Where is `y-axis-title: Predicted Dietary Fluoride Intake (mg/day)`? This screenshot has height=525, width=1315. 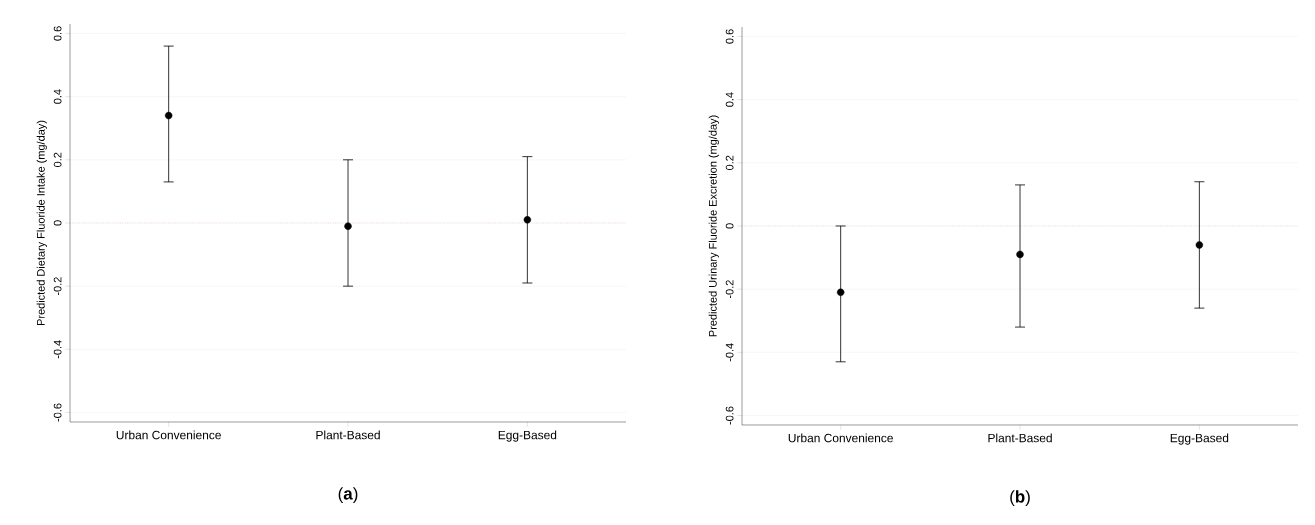
y-axis-title: Predicted Dietary Fluoride Intake (mg/day) is located at coordinates (41, 223).